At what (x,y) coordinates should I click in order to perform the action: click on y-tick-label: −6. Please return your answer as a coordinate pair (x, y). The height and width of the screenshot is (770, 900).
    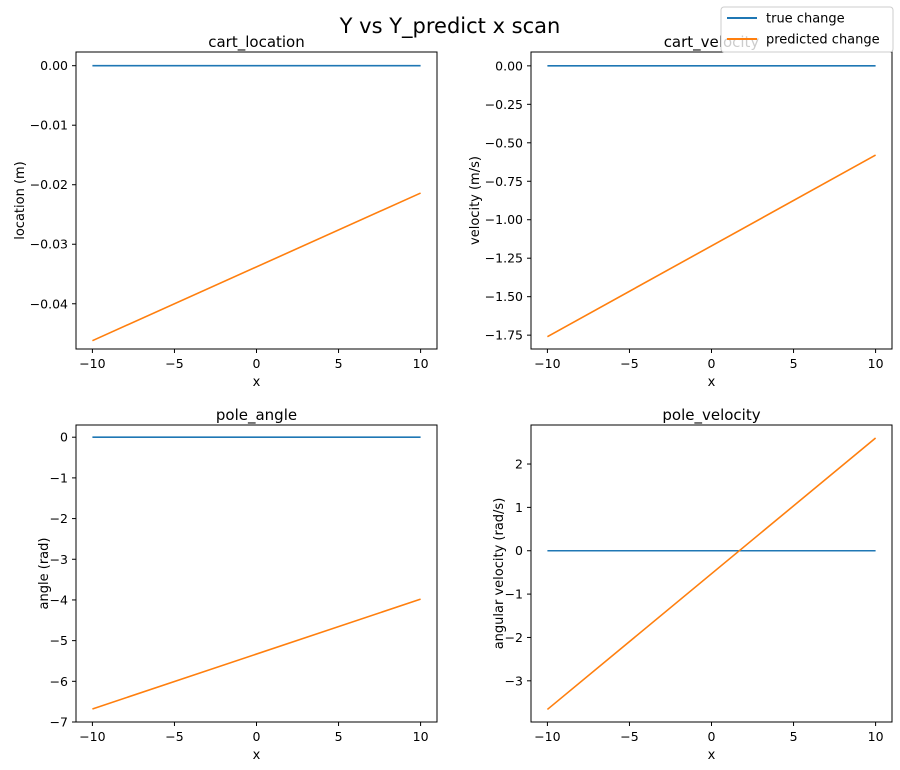
    Looking at the image, I should click on (59, 681).